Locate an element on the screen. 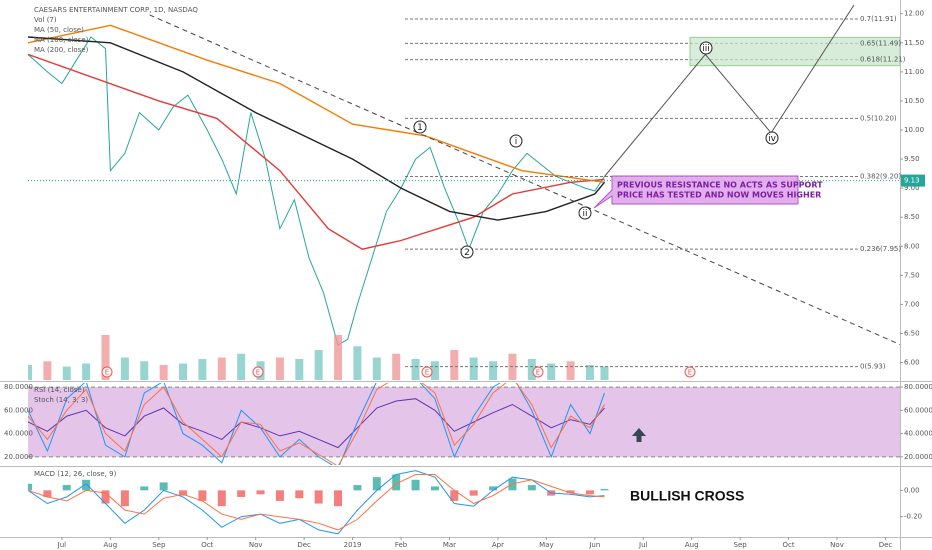 The image size is (932, 550). callout-box is located at coordinates (696, 192).